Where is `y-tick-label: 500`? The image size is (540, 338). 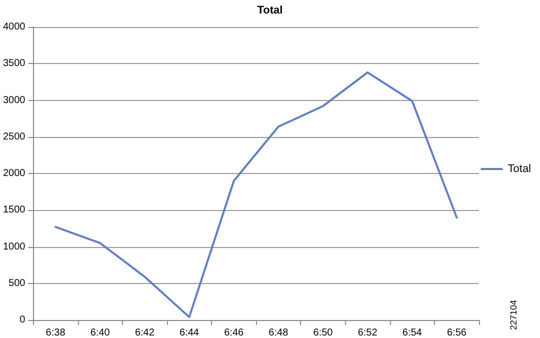
y-tick-label: 500 is located at coordinates (17, 283).